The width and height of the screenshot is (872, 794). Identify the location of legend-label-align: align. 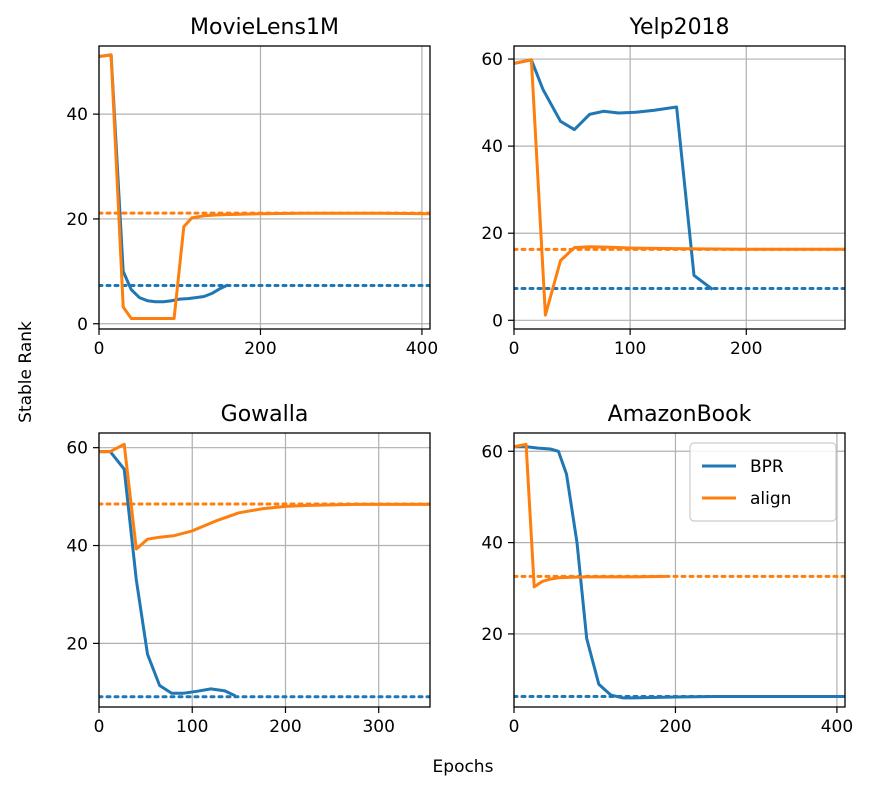
(770, 499).